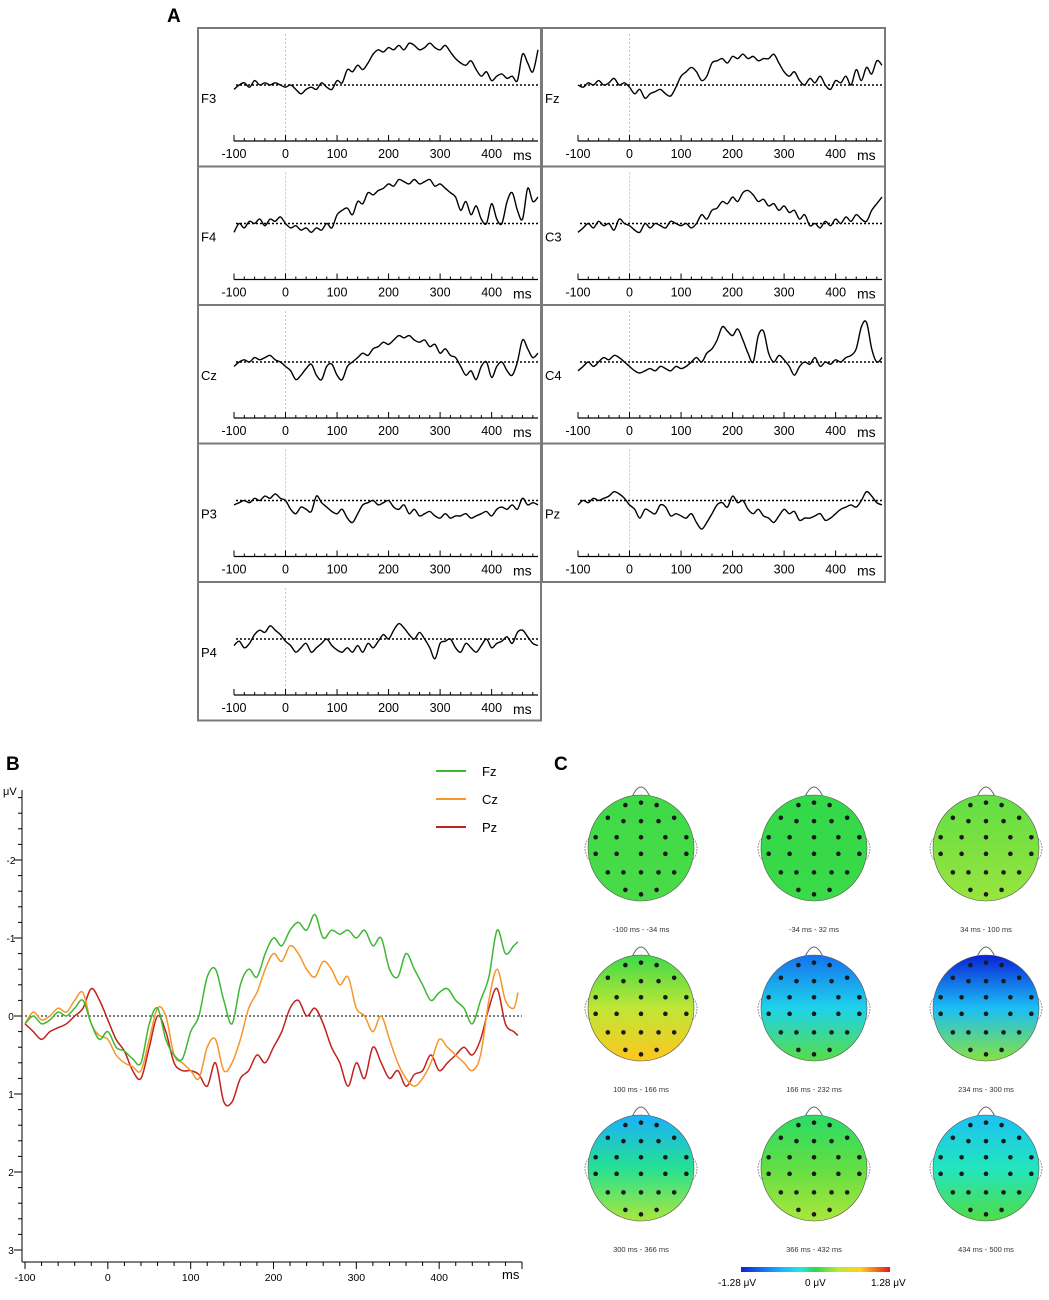 The height and width of the screenshot is (1300, 1049). What do you see at coordinates (467, 799) in the screenshot?
I see `legend: Fz Cz Pz` at bounding box center [467, 799].